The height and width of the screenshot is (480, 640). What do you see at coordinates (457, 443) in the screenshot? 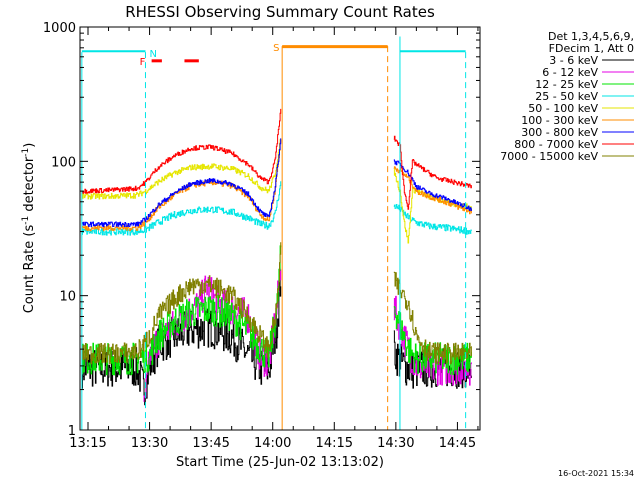
I see `x-tick-label: 14:45` at bounding box center [457, 443].